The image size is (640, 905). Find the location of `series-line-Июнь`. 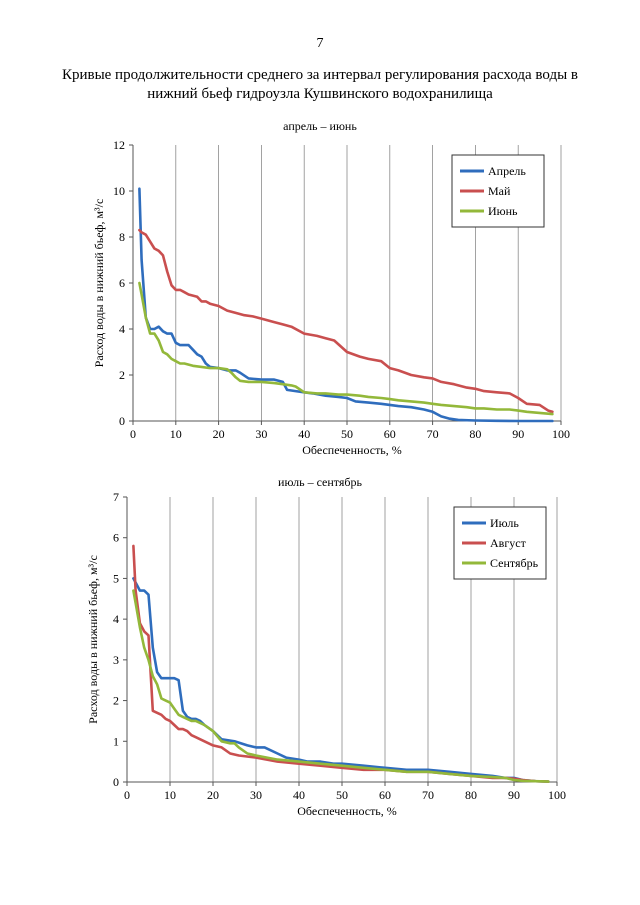

series-line-Июнь is located at coordinates (346, 348).